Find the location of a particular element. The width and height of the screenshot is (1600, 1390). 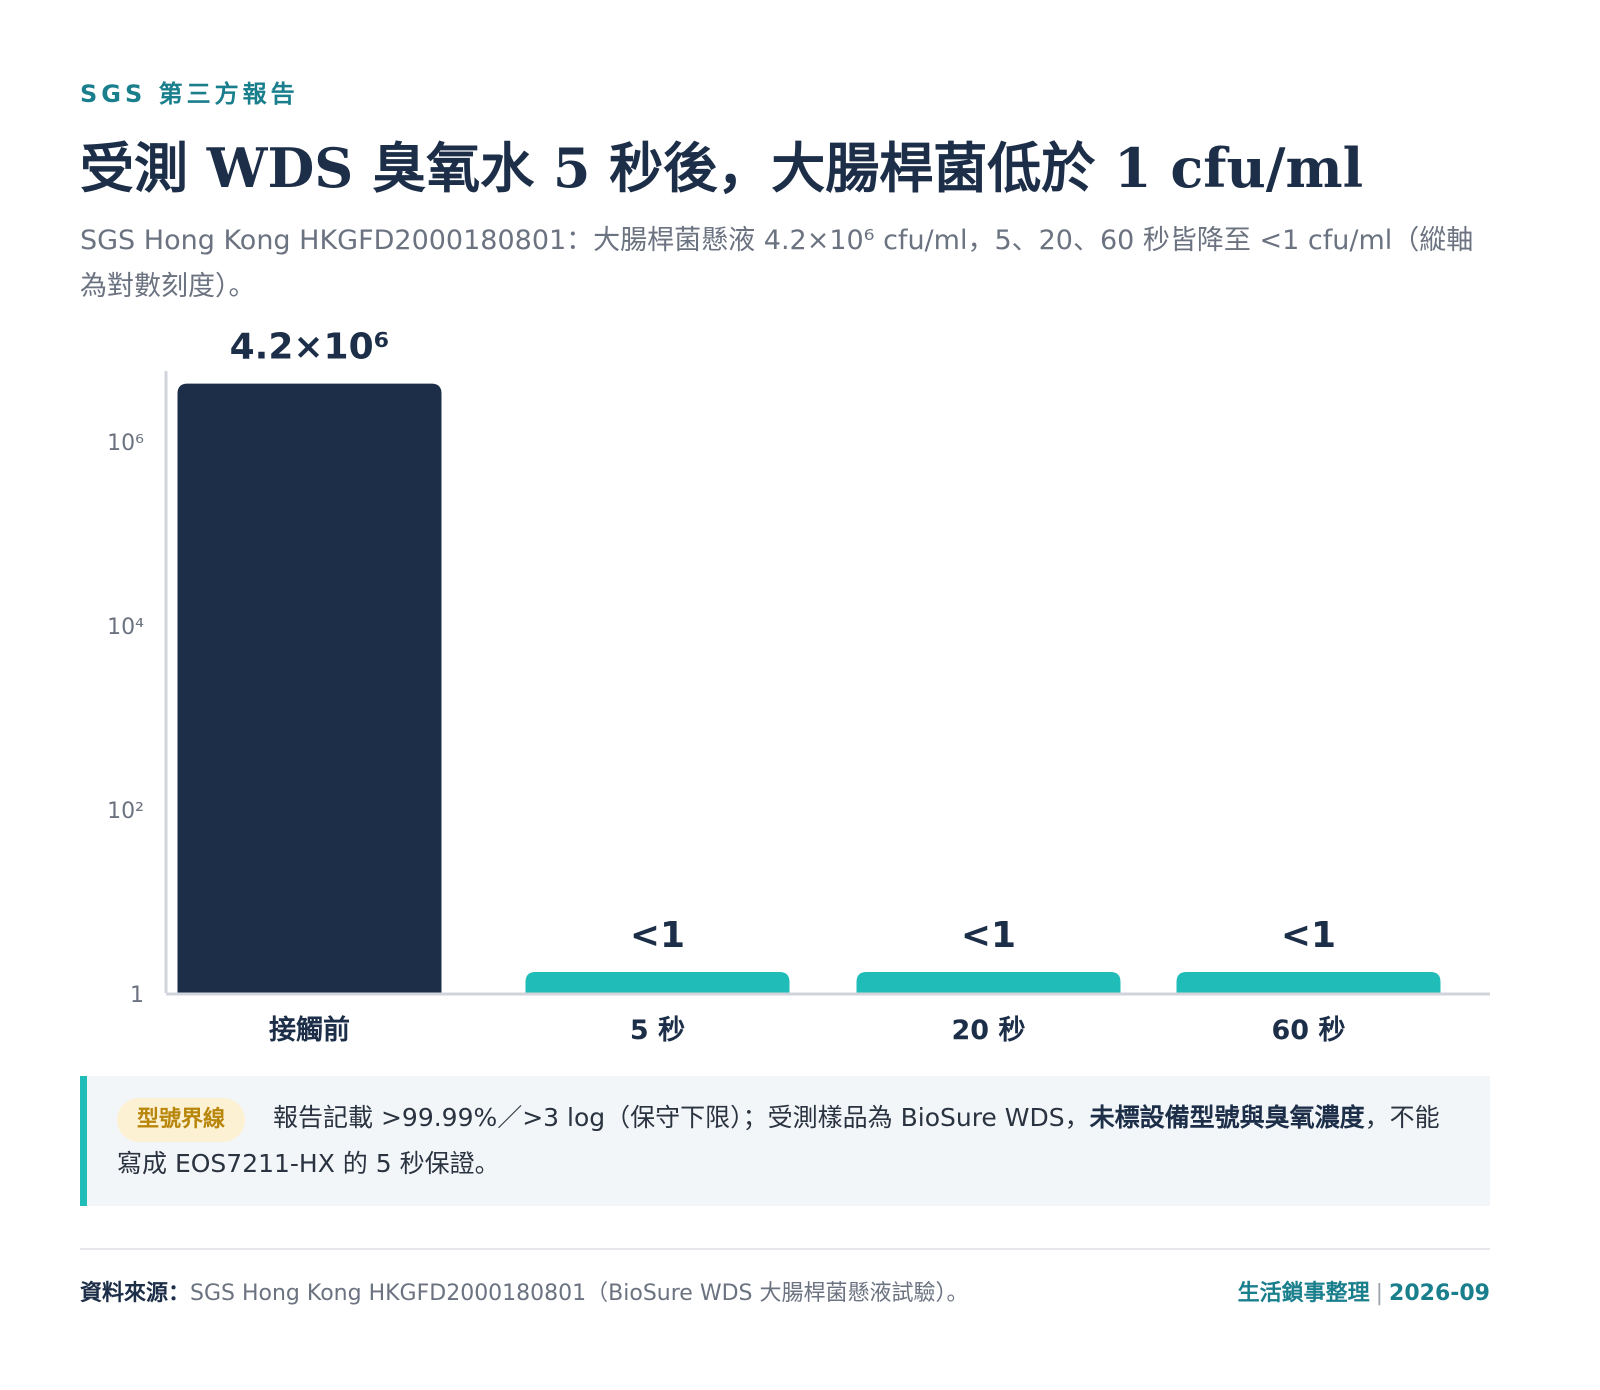

x-tick-label: 5 秒 is located at coordinates (657, 1030).